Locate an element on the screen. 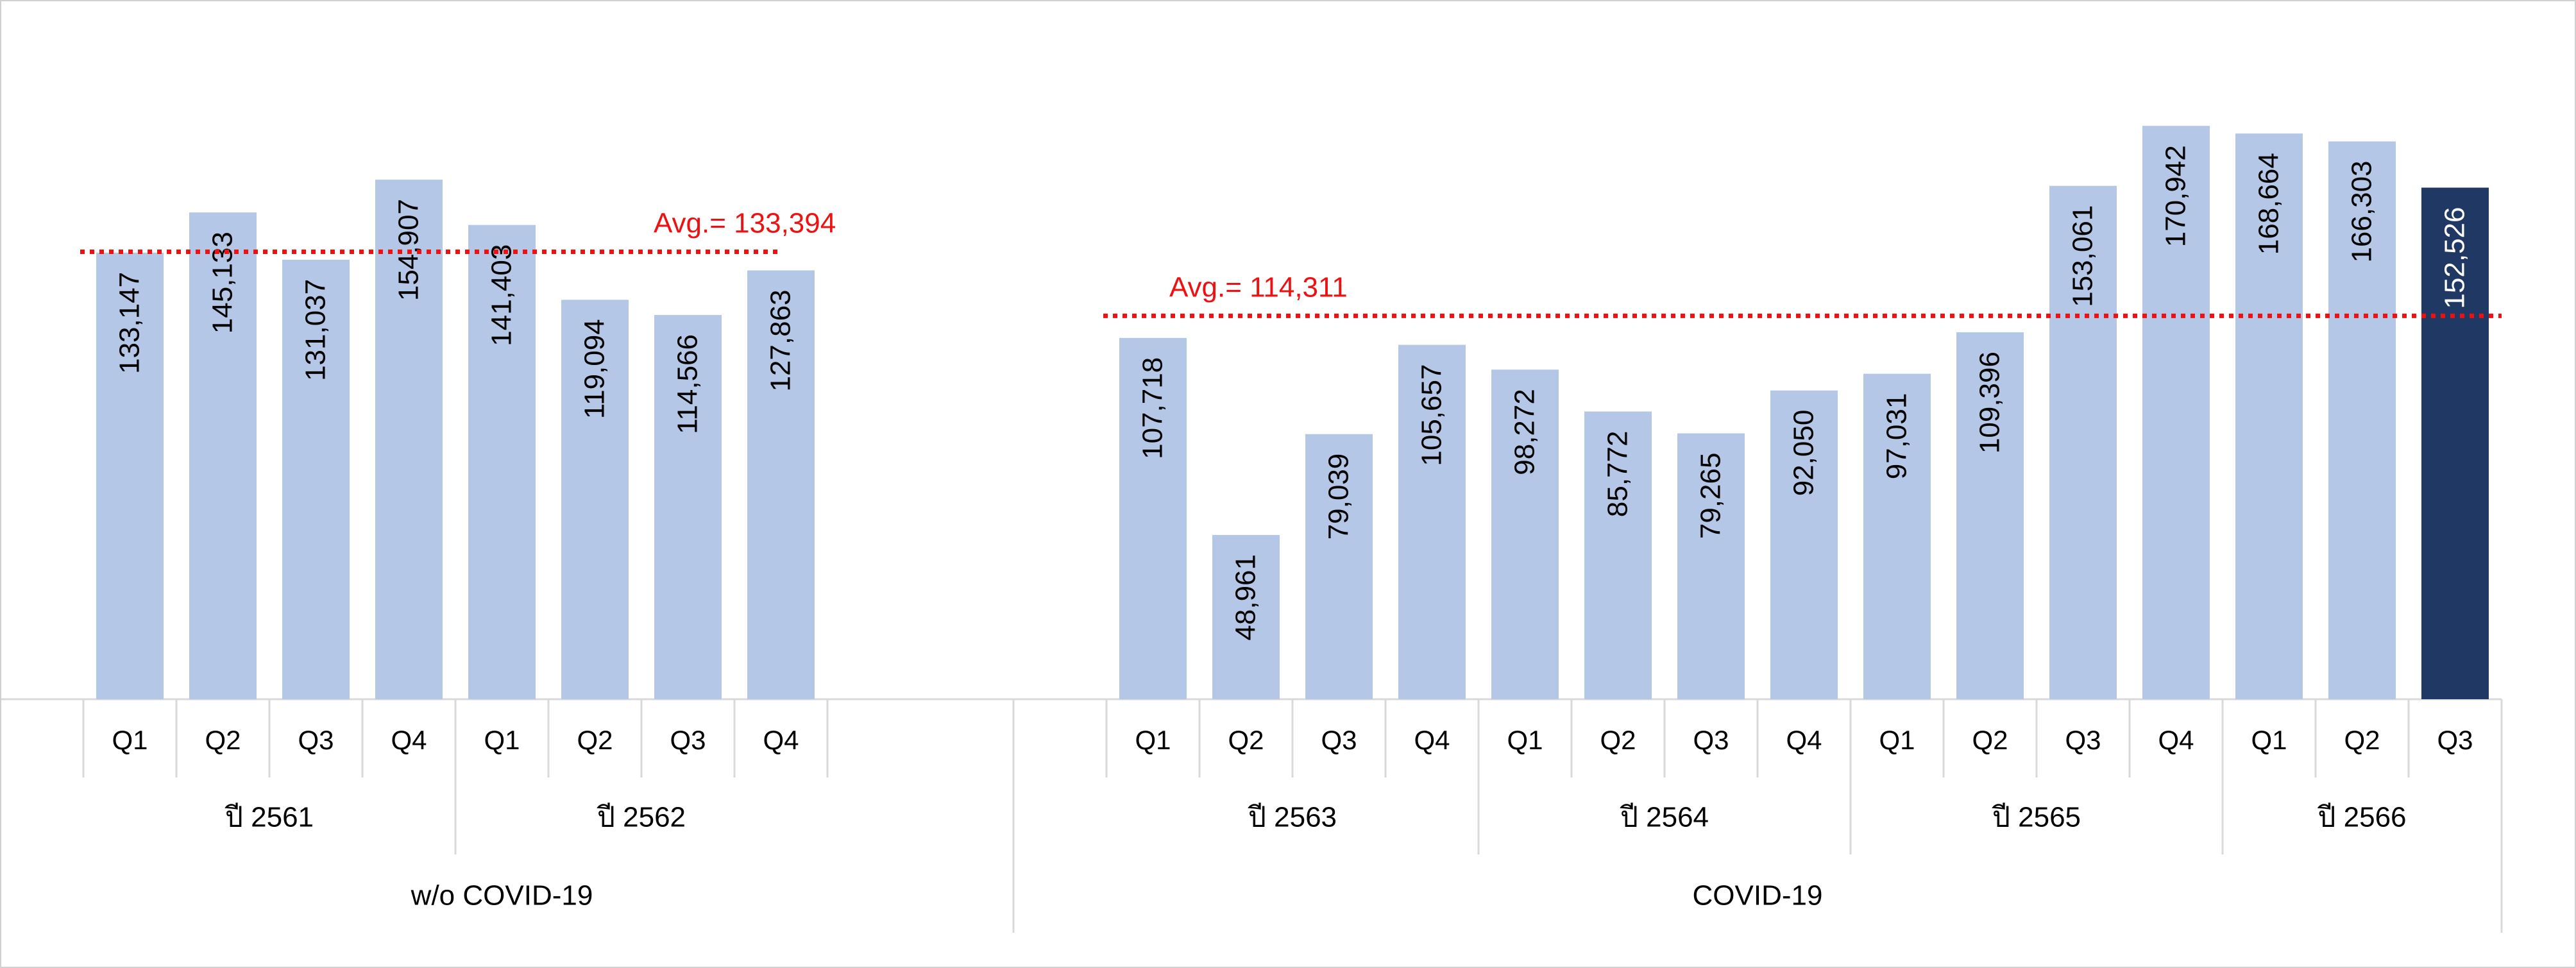 This screenshot has width=2576, height=968. year-label: ปี 2562 is located at coordinates (641, 817).